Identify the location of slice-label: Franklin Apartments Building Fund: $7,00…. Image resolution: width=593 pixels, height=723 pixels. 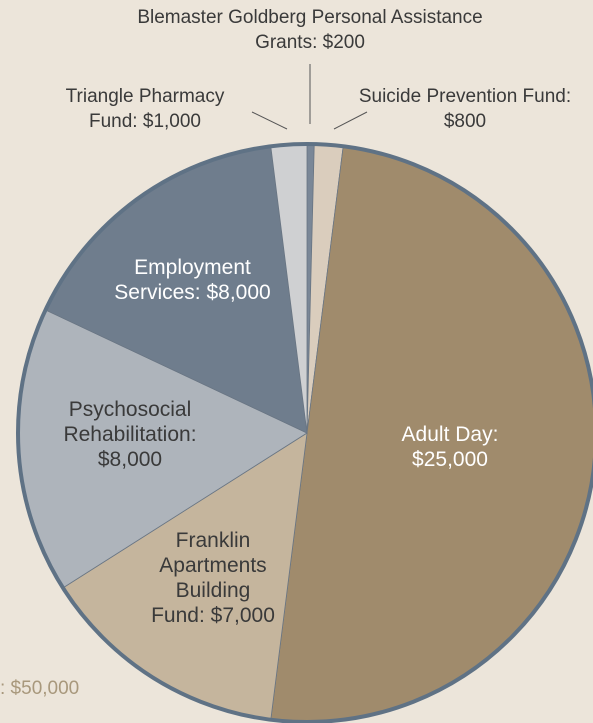
(213, 578).